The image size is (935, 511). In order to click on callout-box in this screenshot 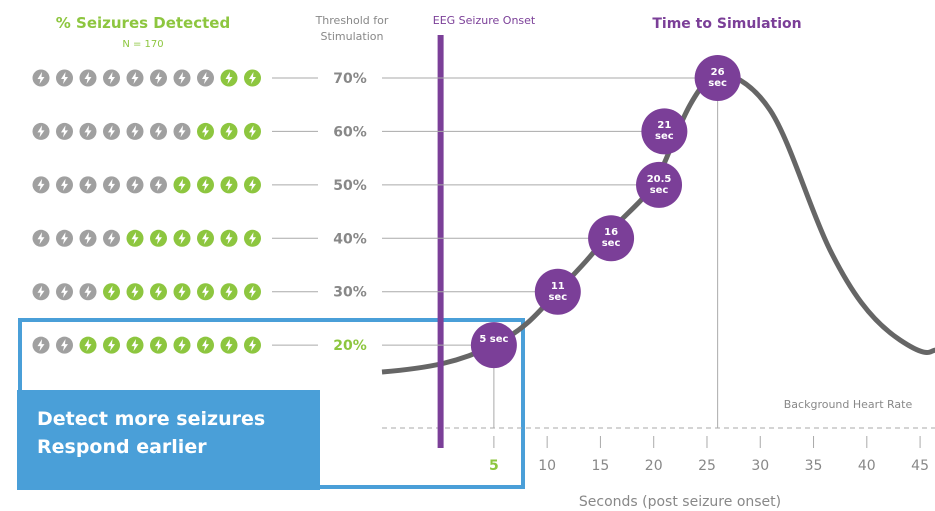, I will do `click(168, 440)`.